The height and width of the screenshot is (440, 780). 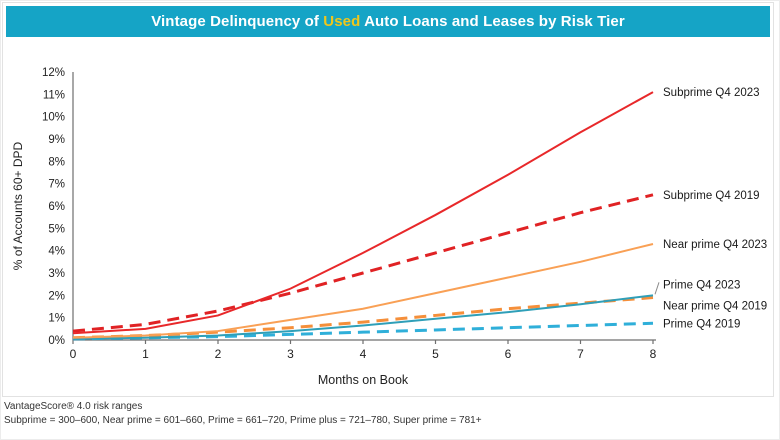 What do you see at coordinates (56, 229) in the screenshot?
I see `y-tick-label: 5%` at bounding box center [56, 229].